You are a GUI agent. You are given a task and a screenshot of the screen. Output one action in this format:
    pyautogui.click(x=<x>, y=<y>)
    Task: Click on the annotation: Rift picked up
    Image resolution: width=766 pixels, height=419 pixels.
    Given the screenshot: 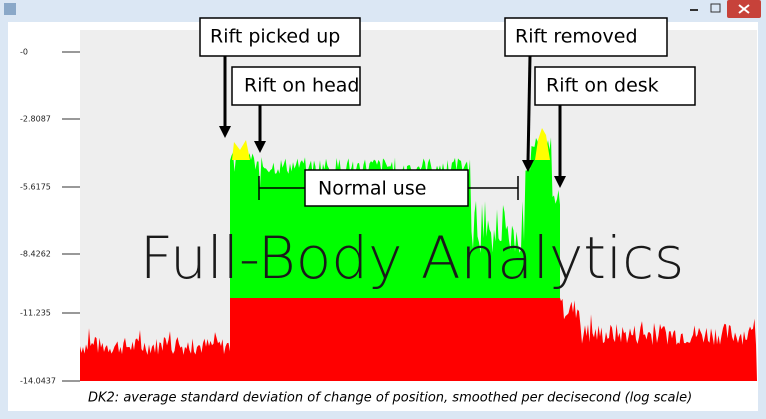 What is the action you would take?
    pyautogui.click(x=275, y=37)
    